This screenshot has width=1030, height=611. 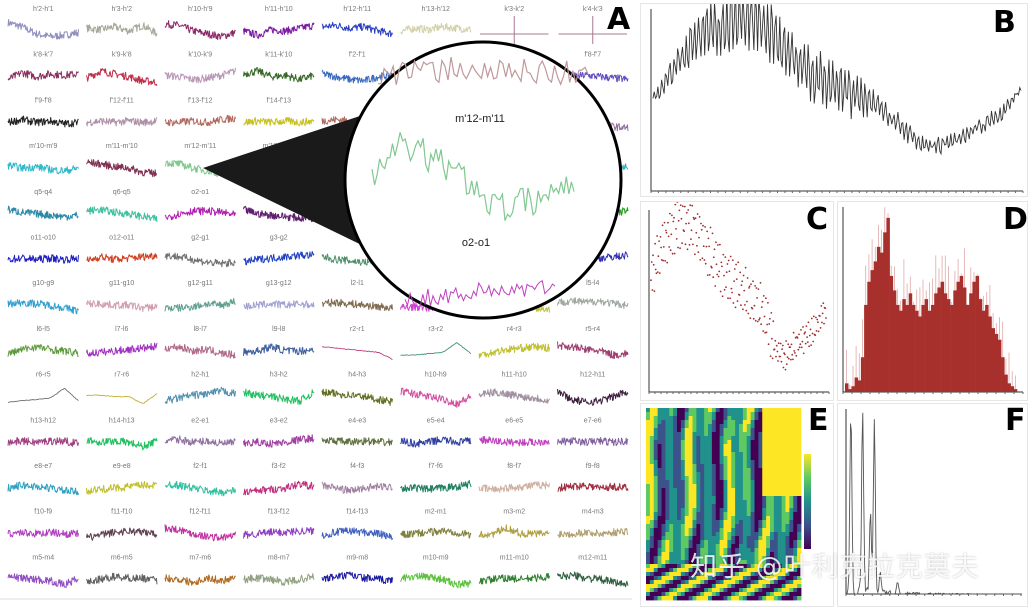 I want to click on histogram-bar, so click(x=898, y=348).